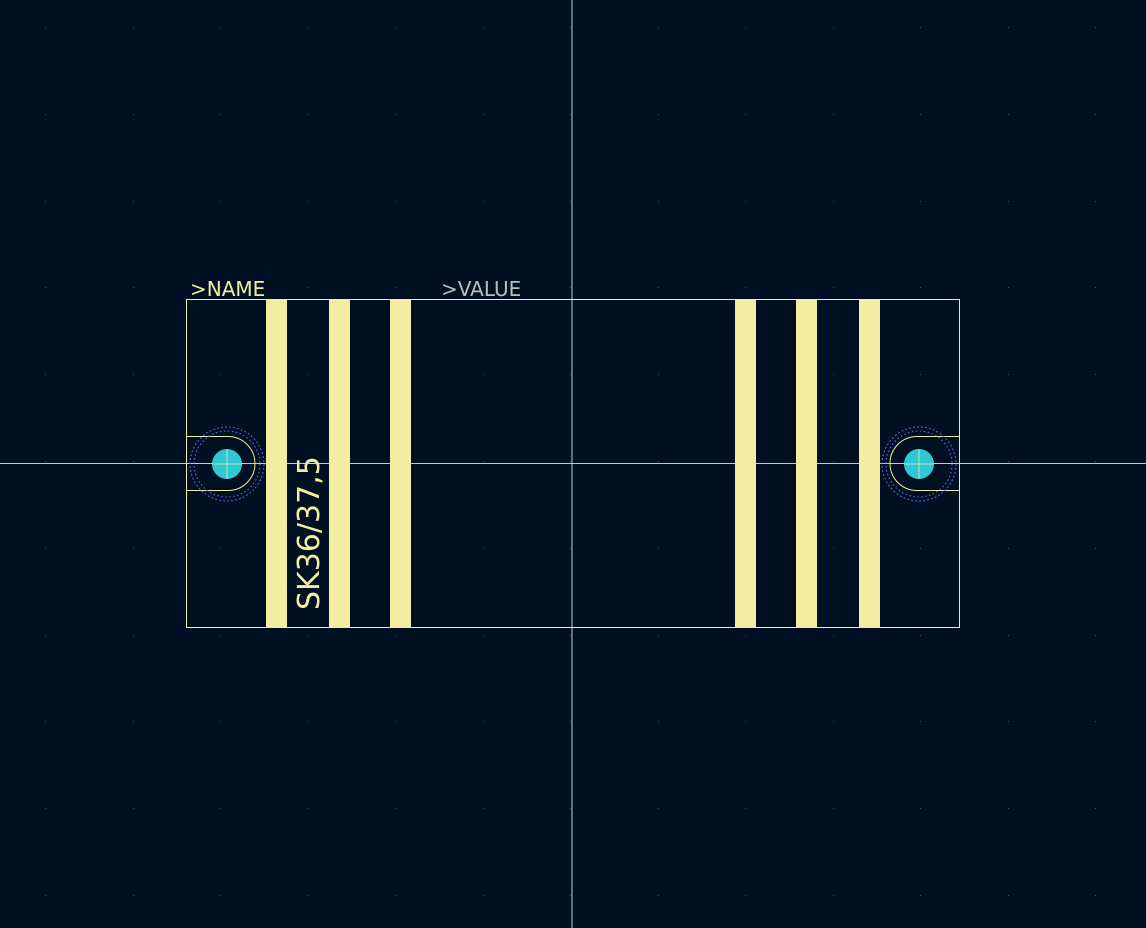 The image size is (1146, 928). What do you see at coordinates (309, 533) in the screenshot?
I see `part-number-label: SK36/37,5` at bounding box center [309, 533].